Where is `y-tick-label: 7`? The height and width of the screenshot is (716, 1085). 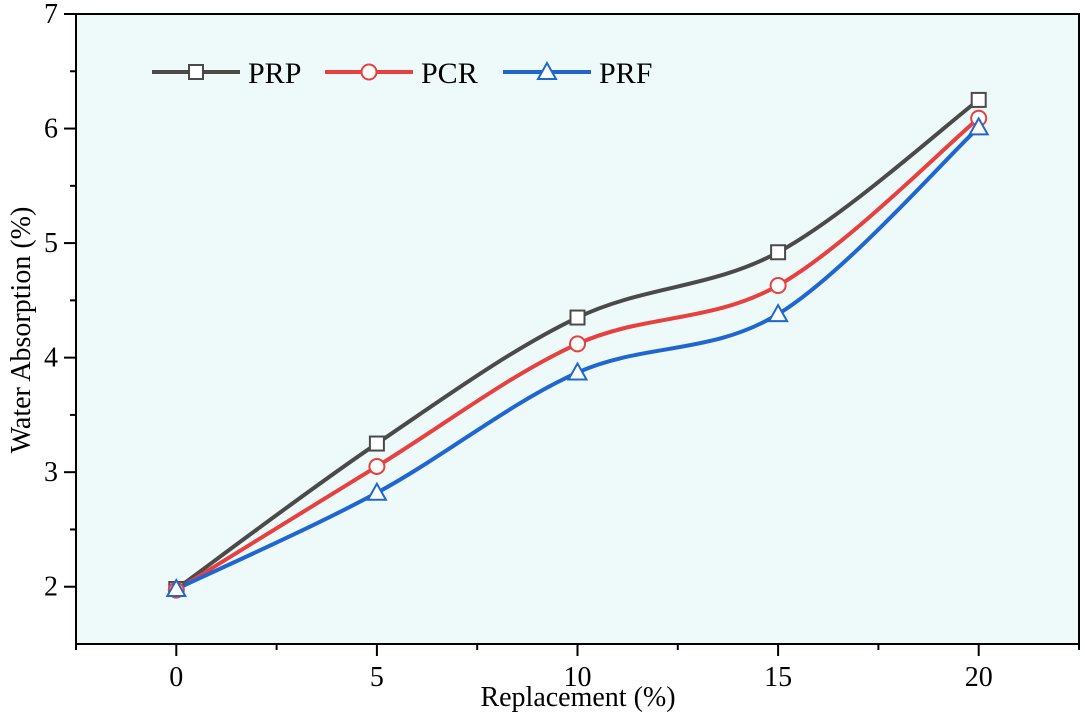
y-tick-label: 7 is located at coordinates (51, 15).